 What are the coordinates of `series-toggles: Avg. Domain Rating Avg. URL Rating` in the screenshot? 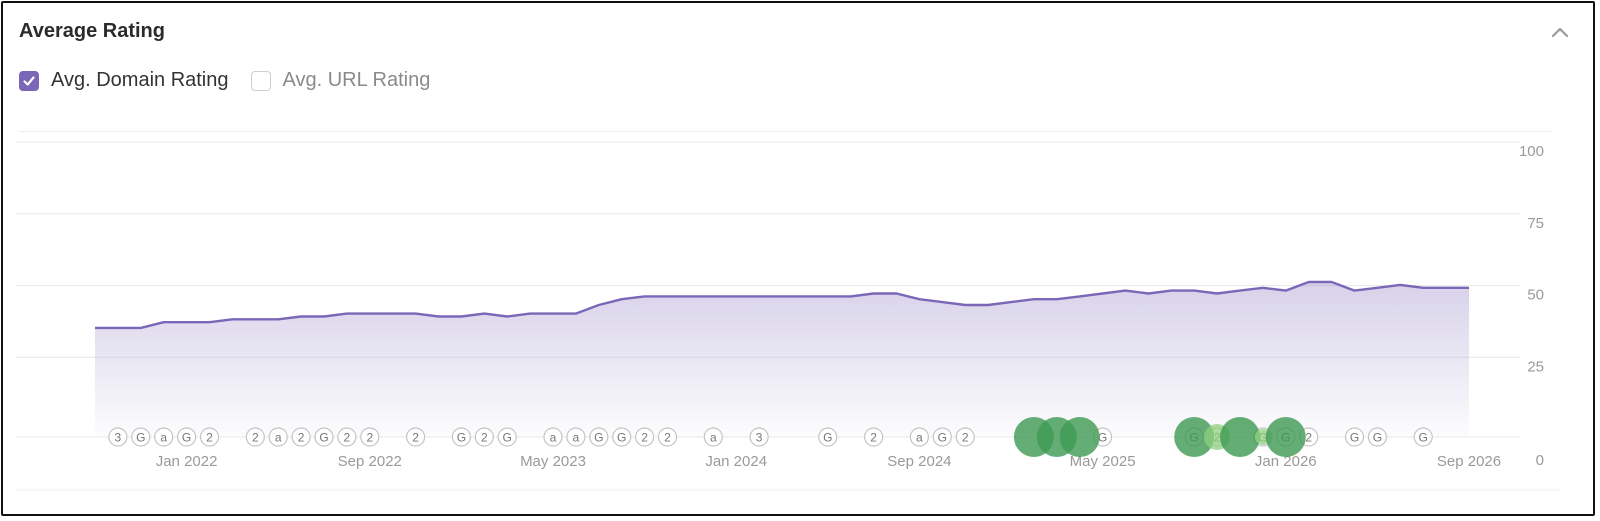 It's located at (235, 80).